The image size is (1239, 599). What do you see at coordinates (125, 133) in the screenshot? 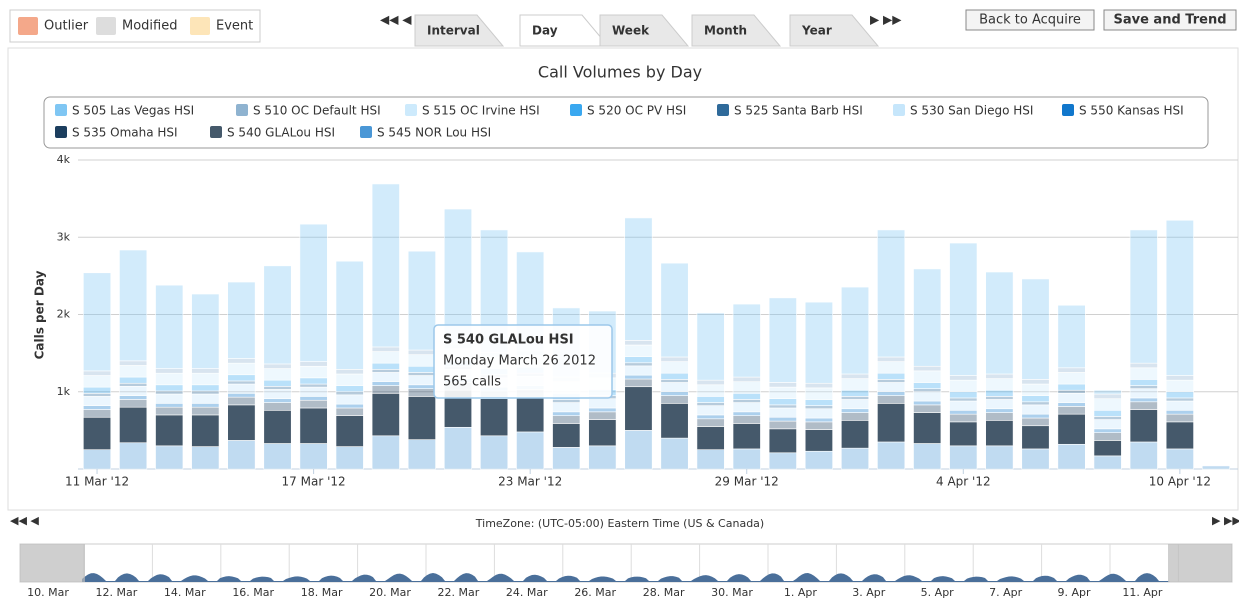
I see `legend-label: S 535 Omaha HSI` at bounding box center [125, 133].